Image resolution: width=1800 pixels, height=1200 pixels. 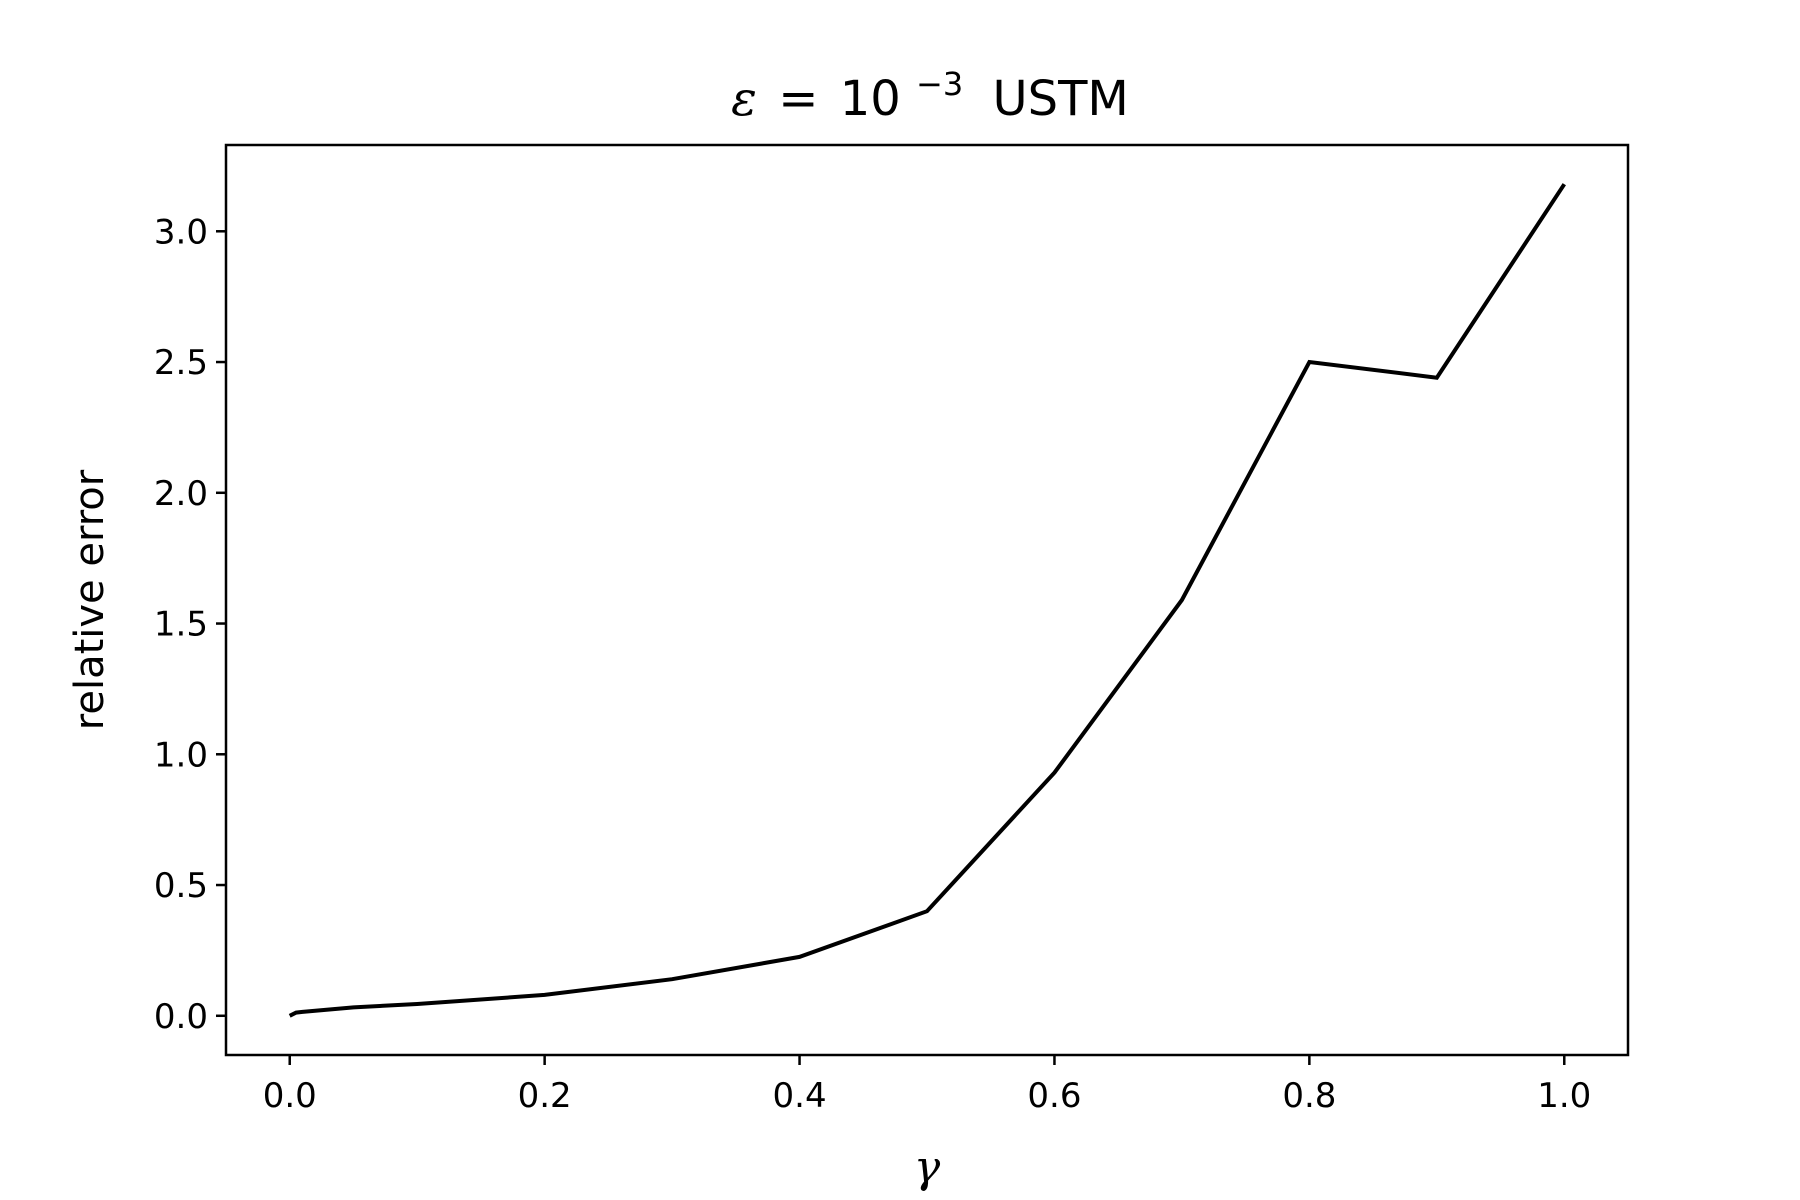 What do you see at coordinates (1054, 1096) in the screenshot?
I see `x-tick-label: 0.6` at bounding box center [1054, 1096].